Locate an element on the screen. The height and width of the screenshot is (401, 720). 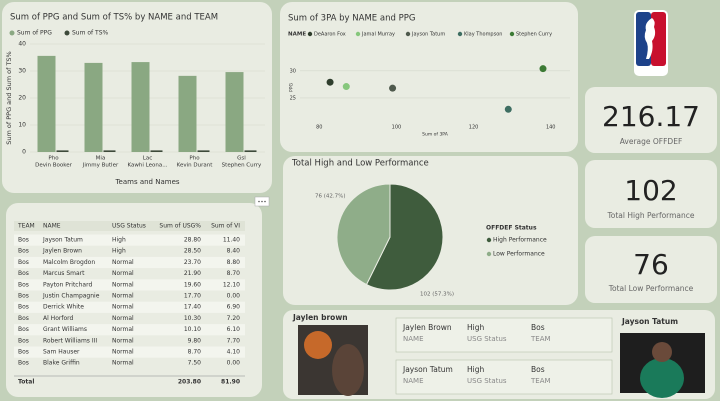
more-options is located at coordinates (262, 201).